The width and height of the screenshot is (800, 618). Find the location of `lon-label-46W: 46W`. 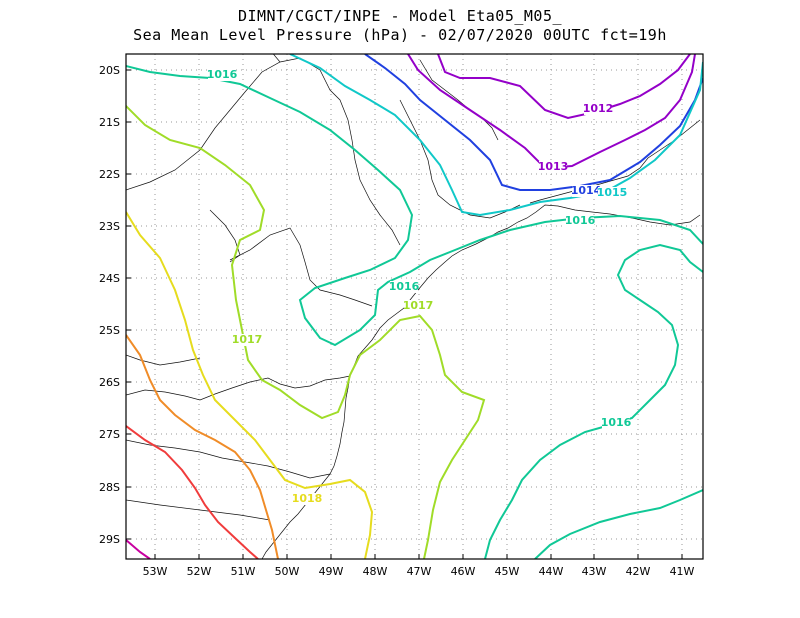

lon-label-46W: 46W is located at coordinates (463, 571).